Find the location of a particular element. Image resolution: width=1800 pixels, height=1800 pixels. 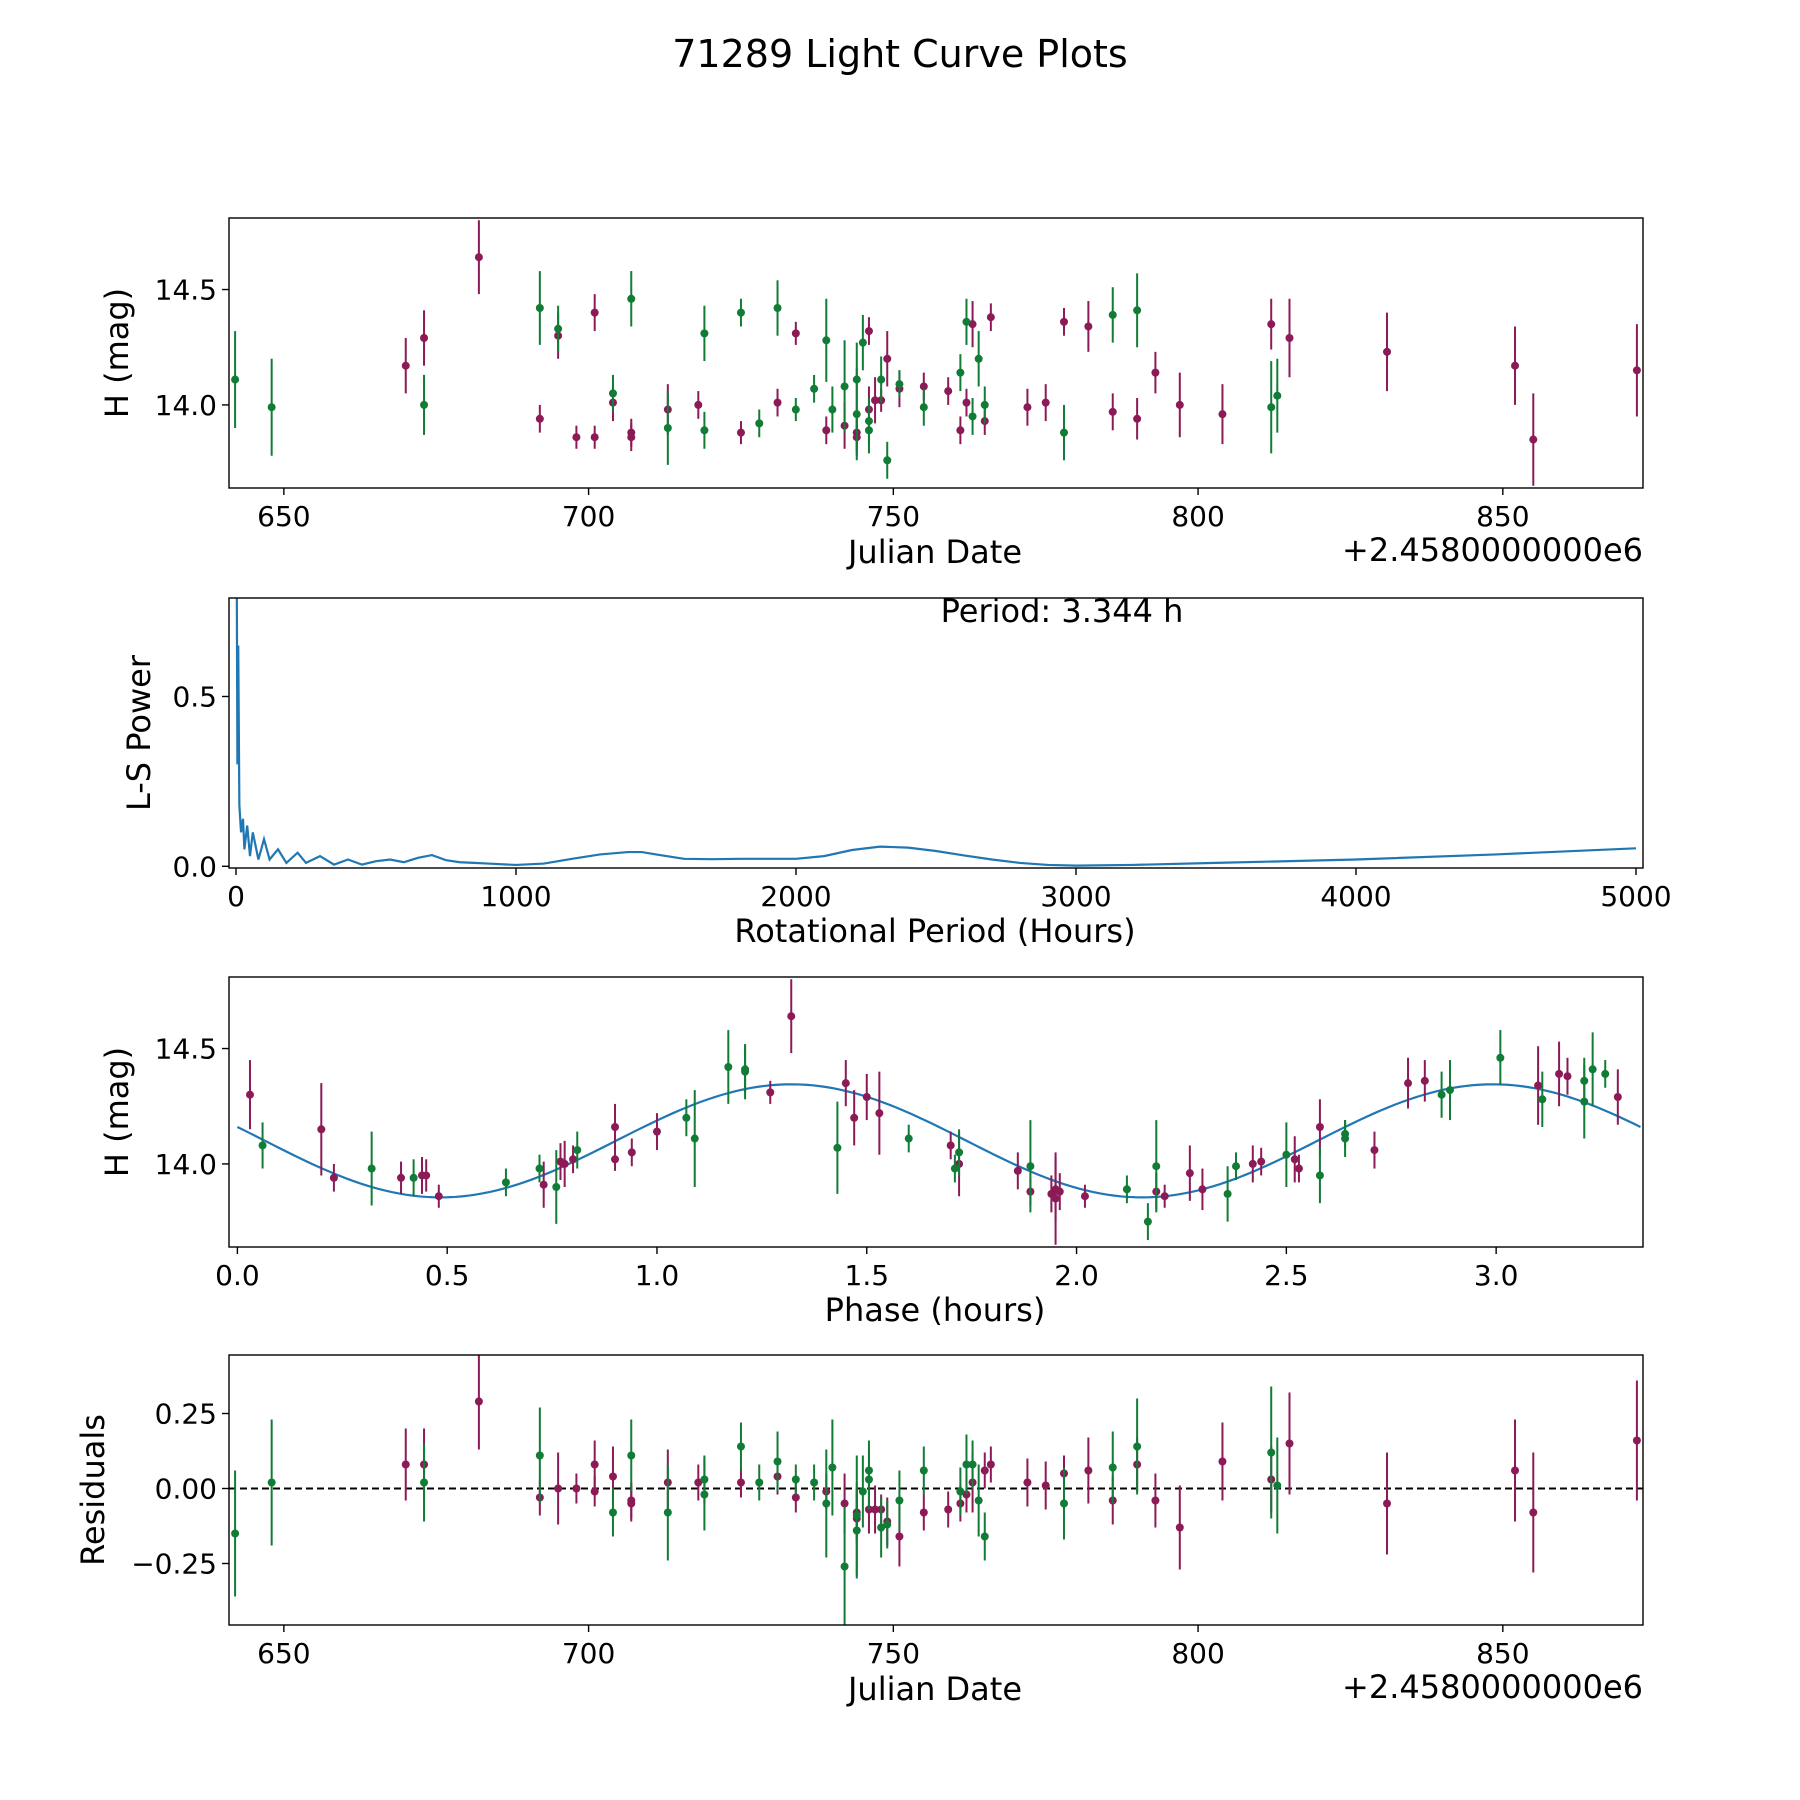

periodogram-ylabel: L-S Power is located at coordinates (139, 732).